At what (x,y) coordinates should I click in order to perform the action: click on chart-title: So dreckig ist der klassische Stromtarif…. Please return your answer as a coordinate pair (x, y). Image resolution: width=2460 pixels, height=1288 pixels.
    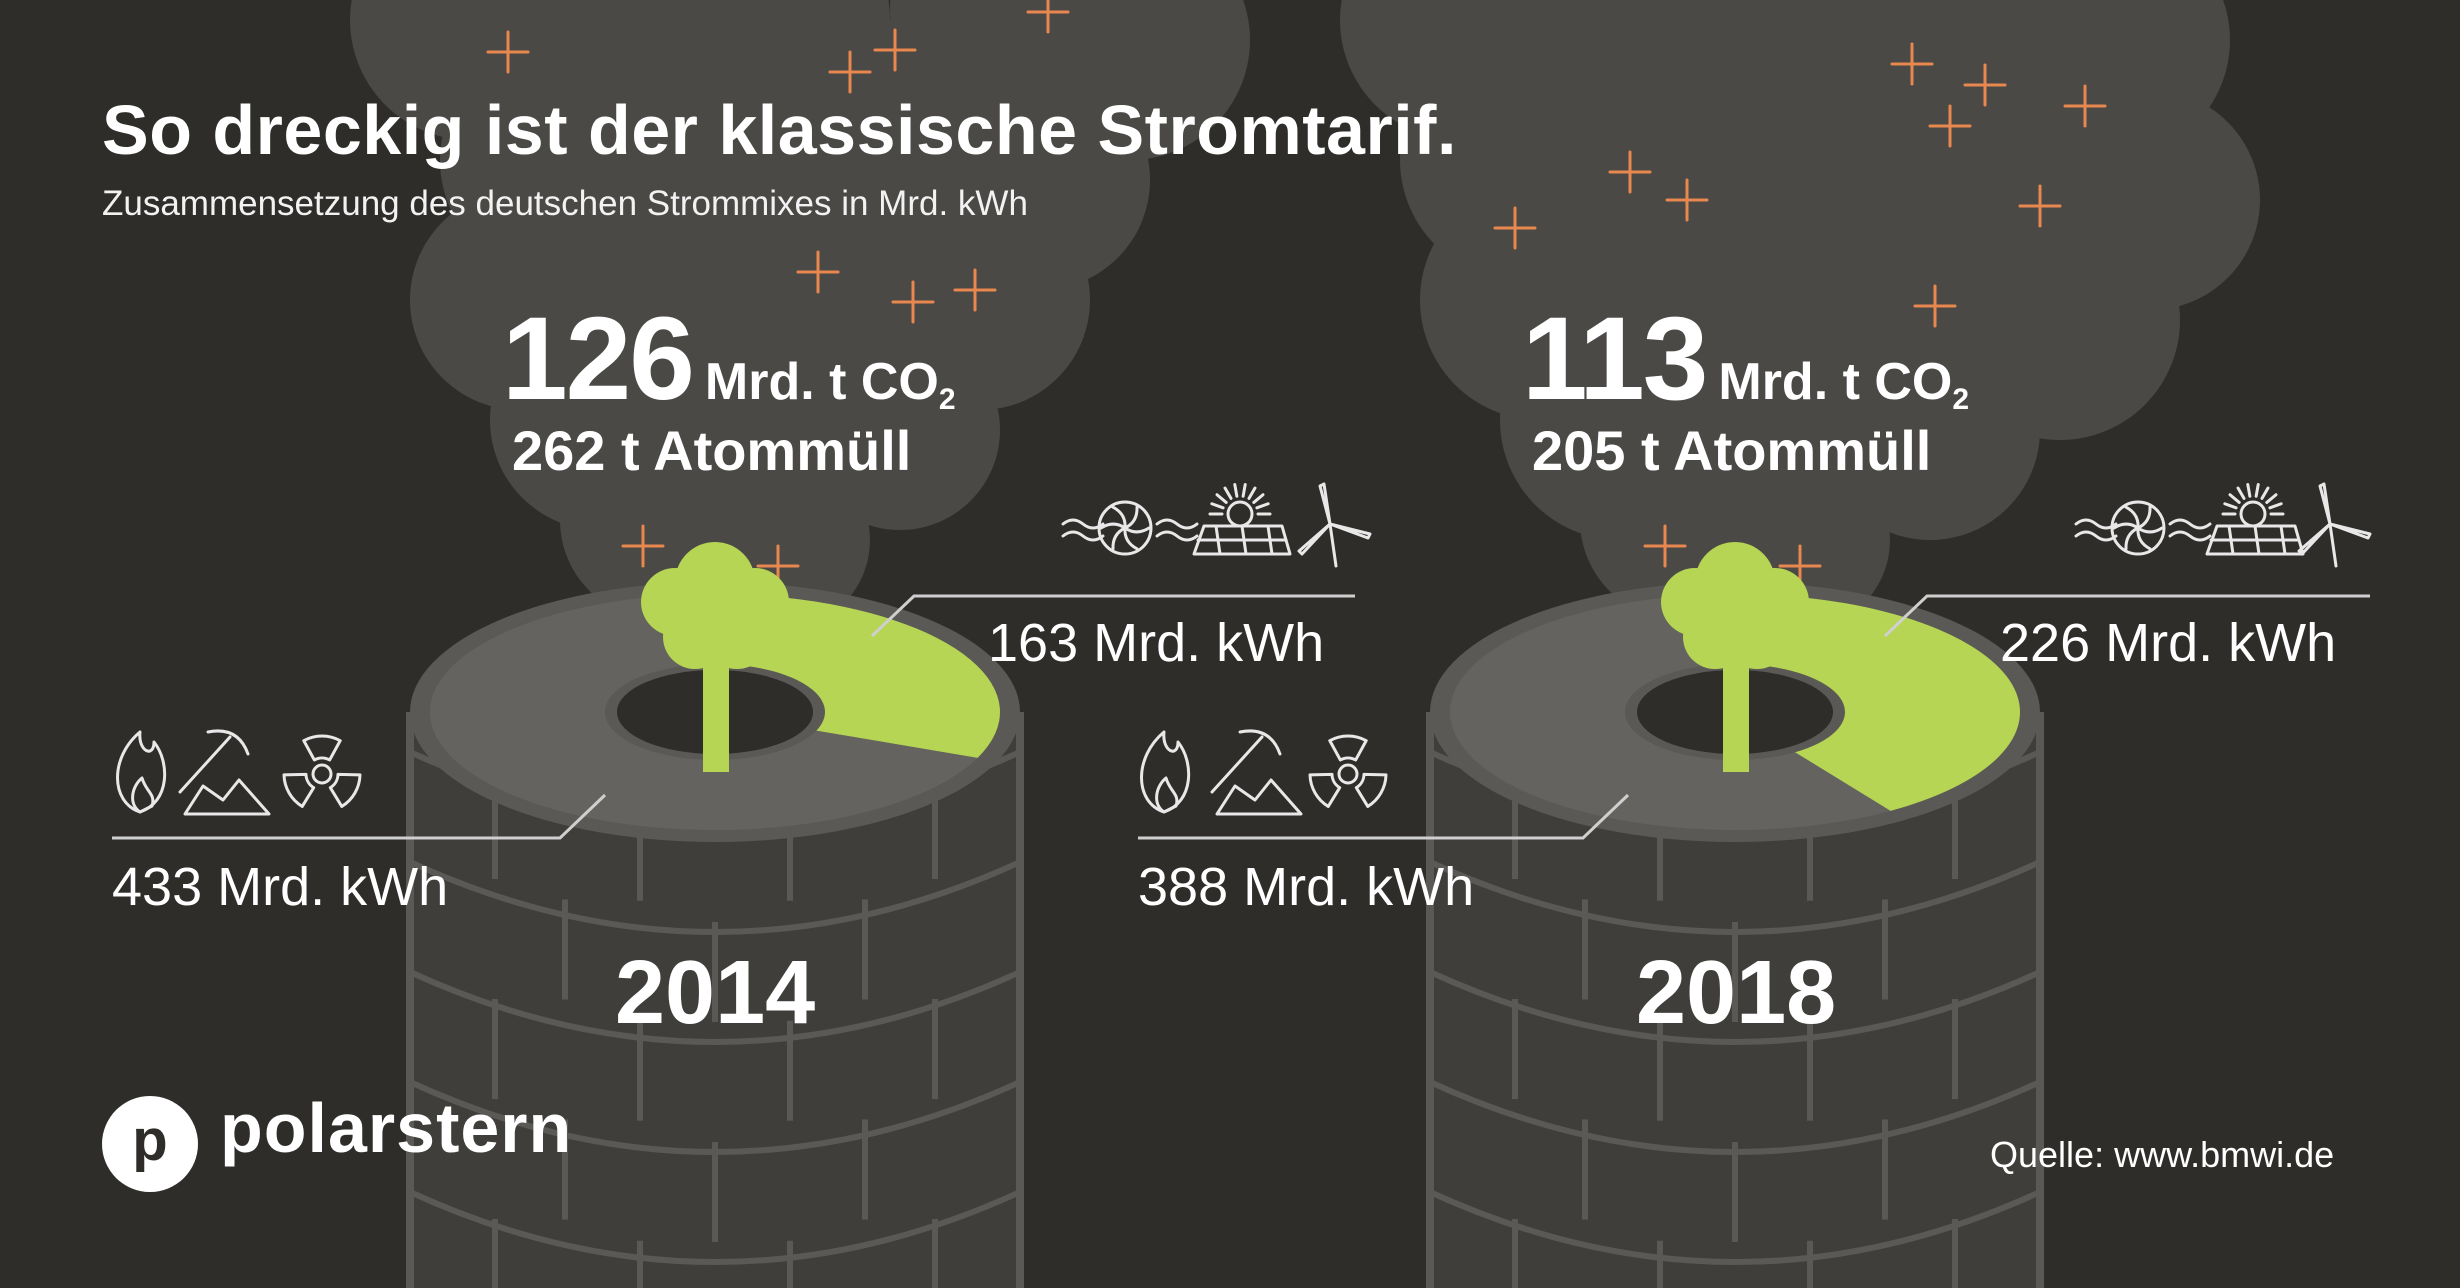
    Looking at the image, I should click on (779, 130).